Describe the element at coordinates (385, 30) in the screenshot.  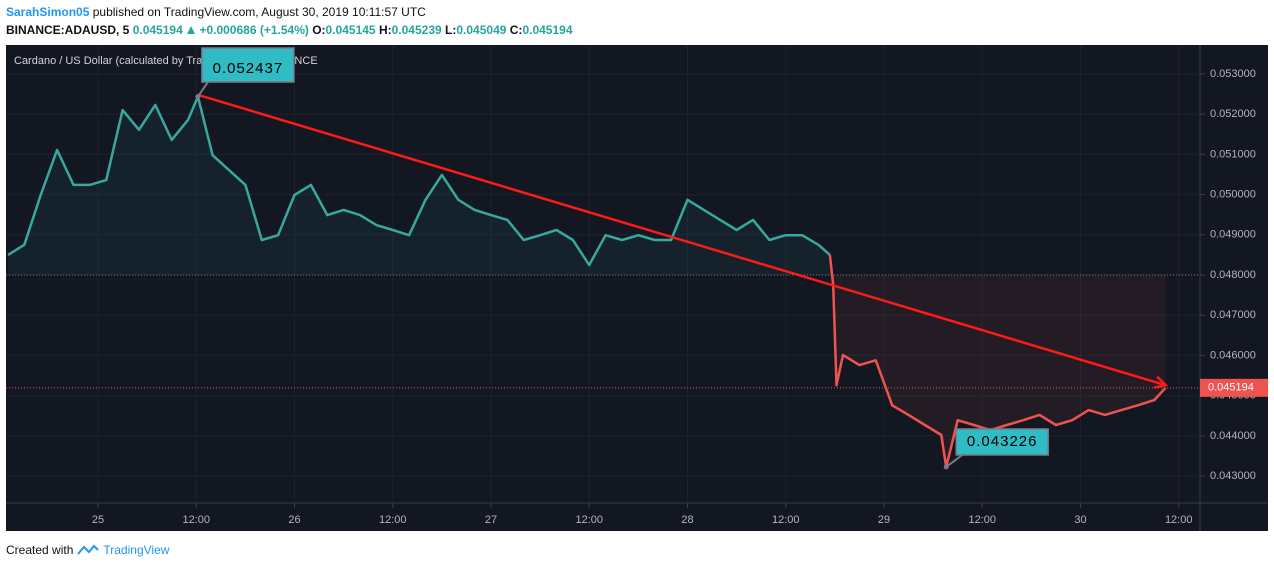
I see `high-label: H:` at that location.